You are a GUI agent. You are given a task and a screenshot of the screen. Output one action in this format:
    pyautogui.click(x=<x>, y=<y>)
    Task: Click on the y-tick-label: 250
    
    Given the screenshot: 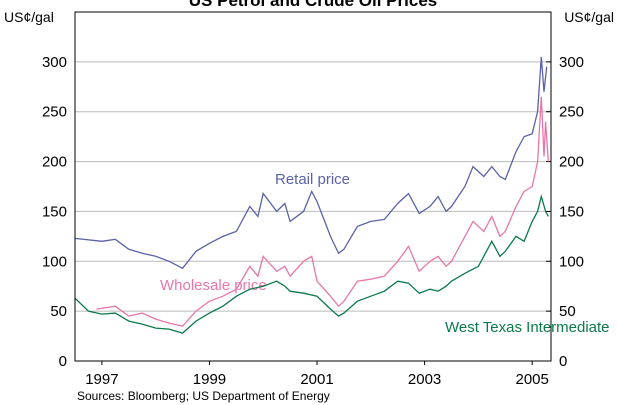 What is the action you would take?
    pyautogui.click(x=54, y=112)
    